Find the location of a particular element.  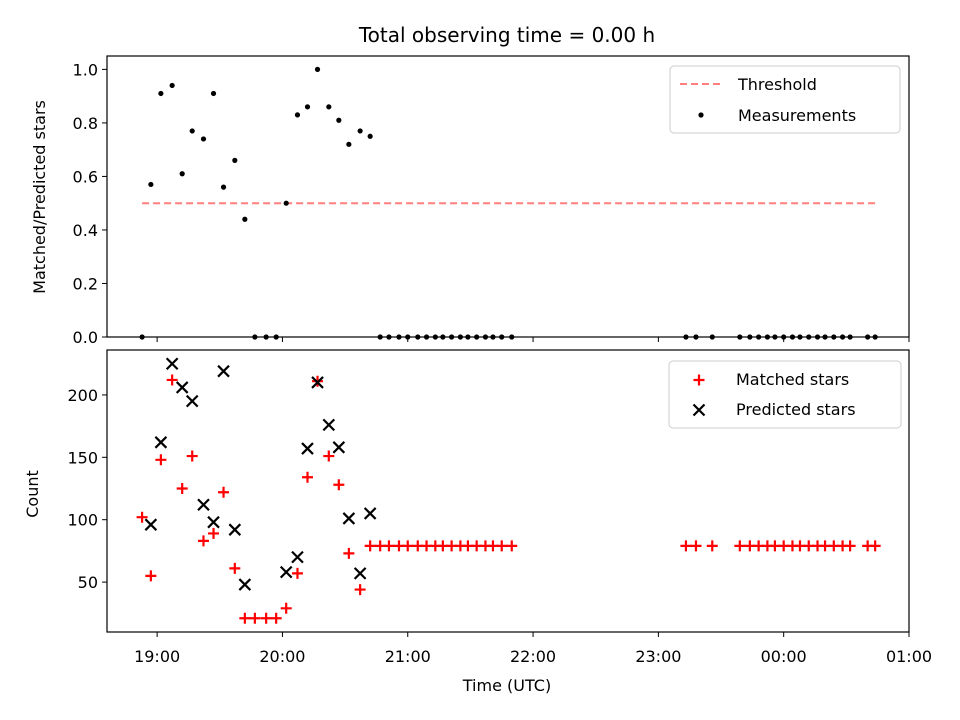

legend-matched-label: Matched stars is located at coordinates (792, 379).